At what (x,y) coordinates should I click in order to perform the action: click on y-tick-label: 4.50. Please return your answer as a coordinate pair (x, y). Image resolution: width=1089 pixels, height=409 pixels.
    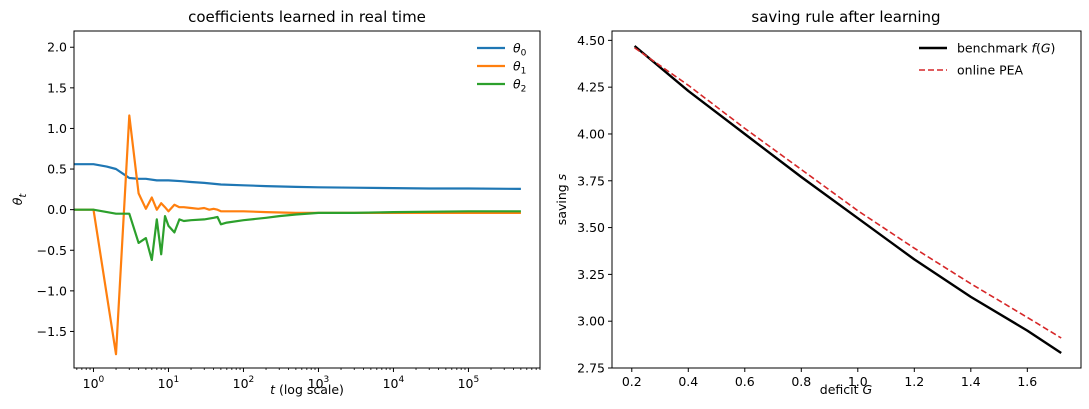
    Looking at the image, I should click on (591, 40).